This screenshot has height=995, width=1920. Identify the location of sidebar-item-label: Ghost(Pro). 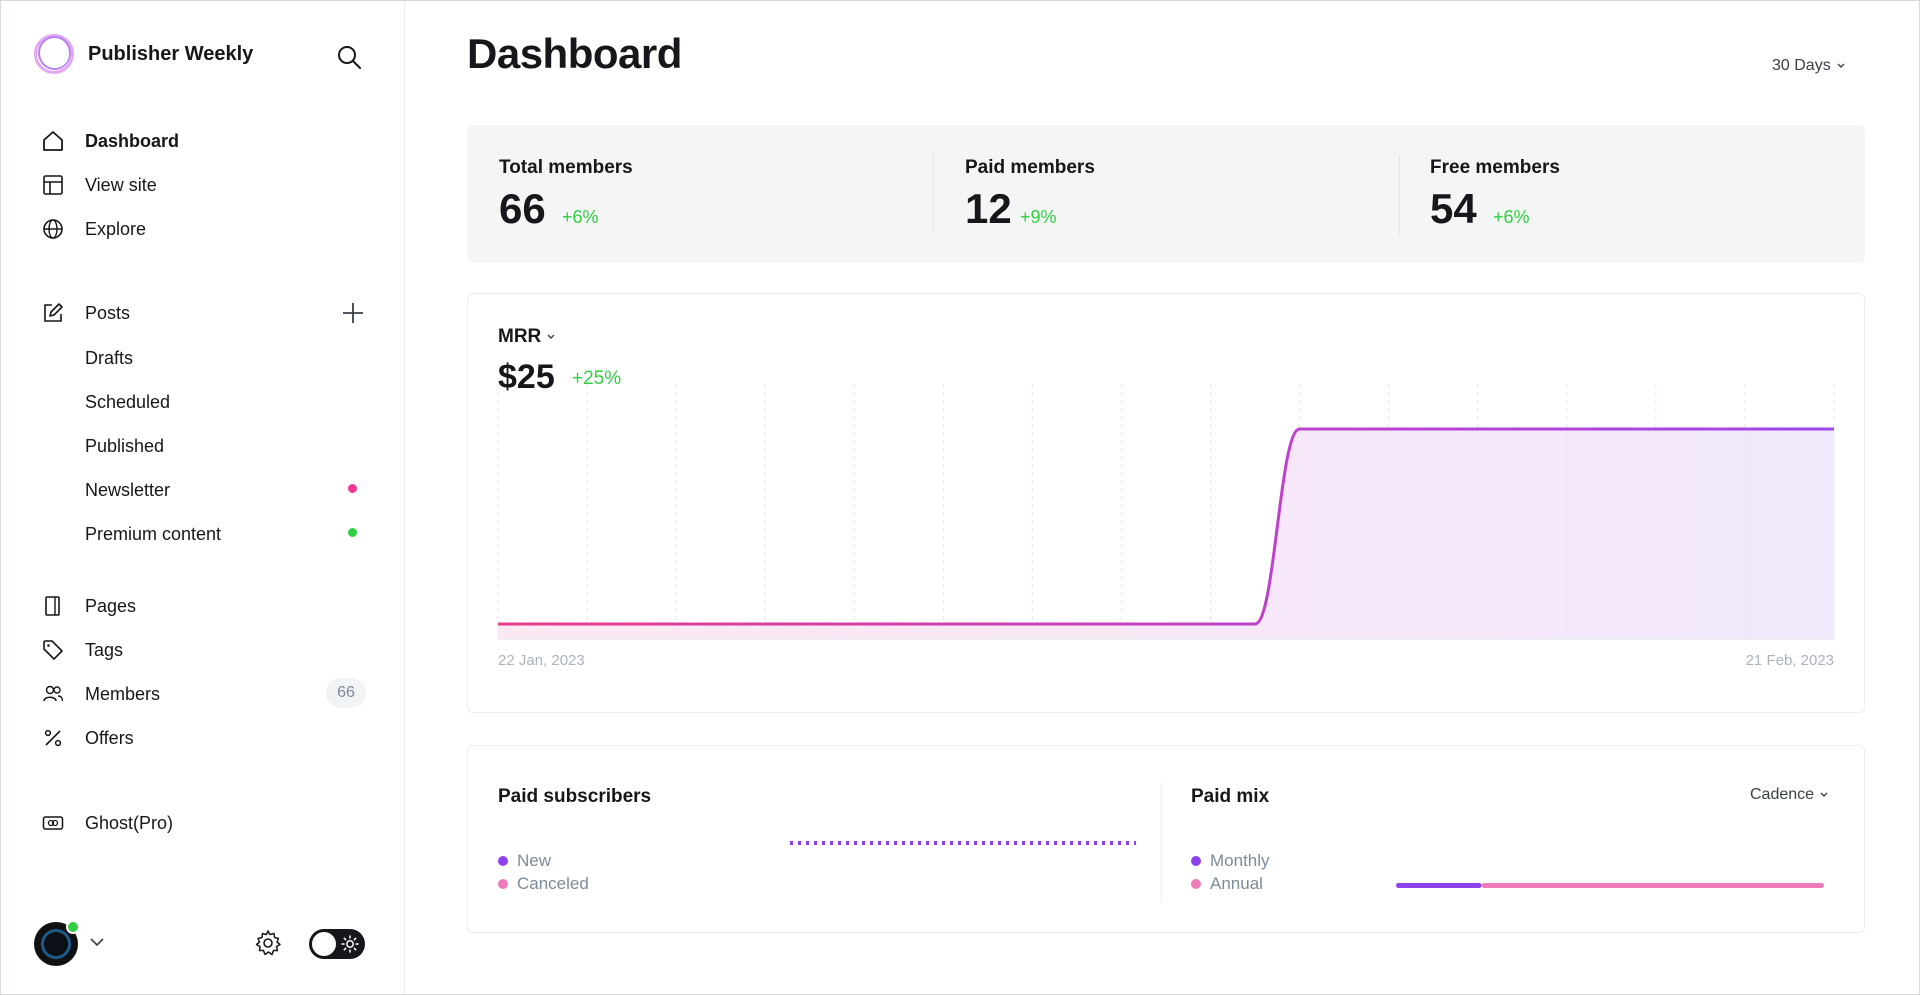
(129, 822).